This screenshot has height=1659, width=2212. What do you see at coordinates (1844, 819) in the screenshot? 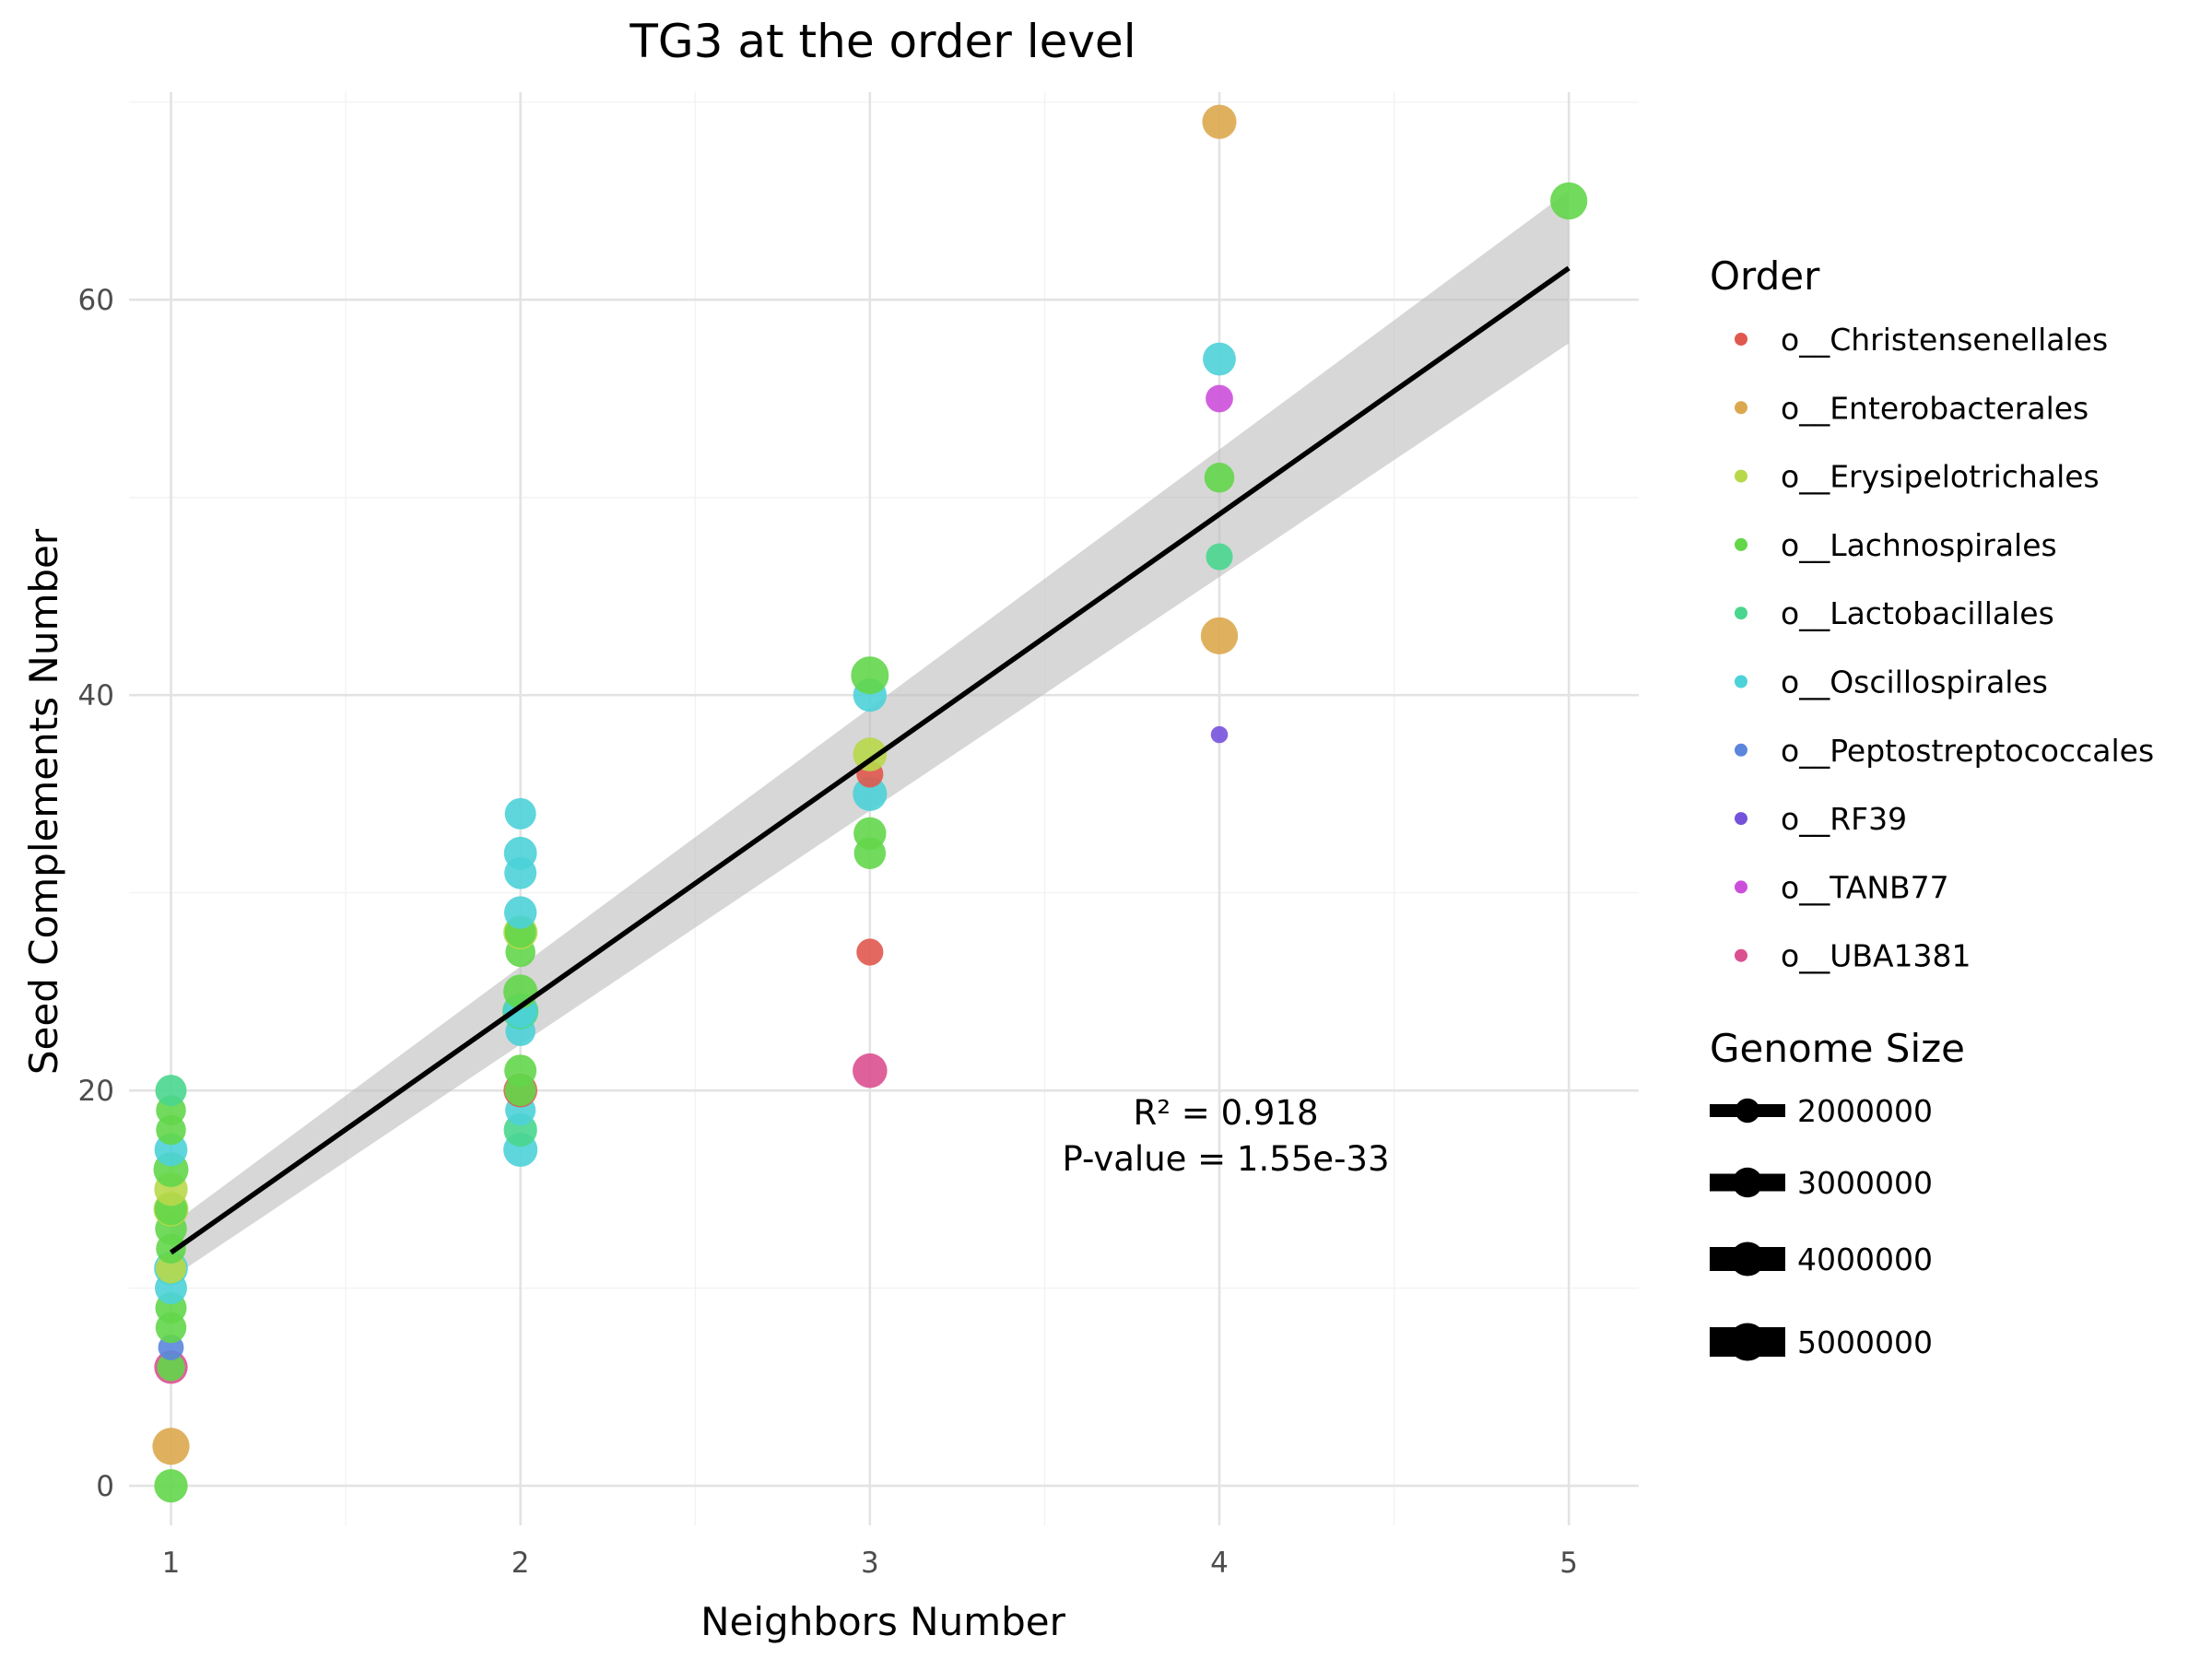
I see `legend-label: o__RF39` at bounding box center [1844, 819].